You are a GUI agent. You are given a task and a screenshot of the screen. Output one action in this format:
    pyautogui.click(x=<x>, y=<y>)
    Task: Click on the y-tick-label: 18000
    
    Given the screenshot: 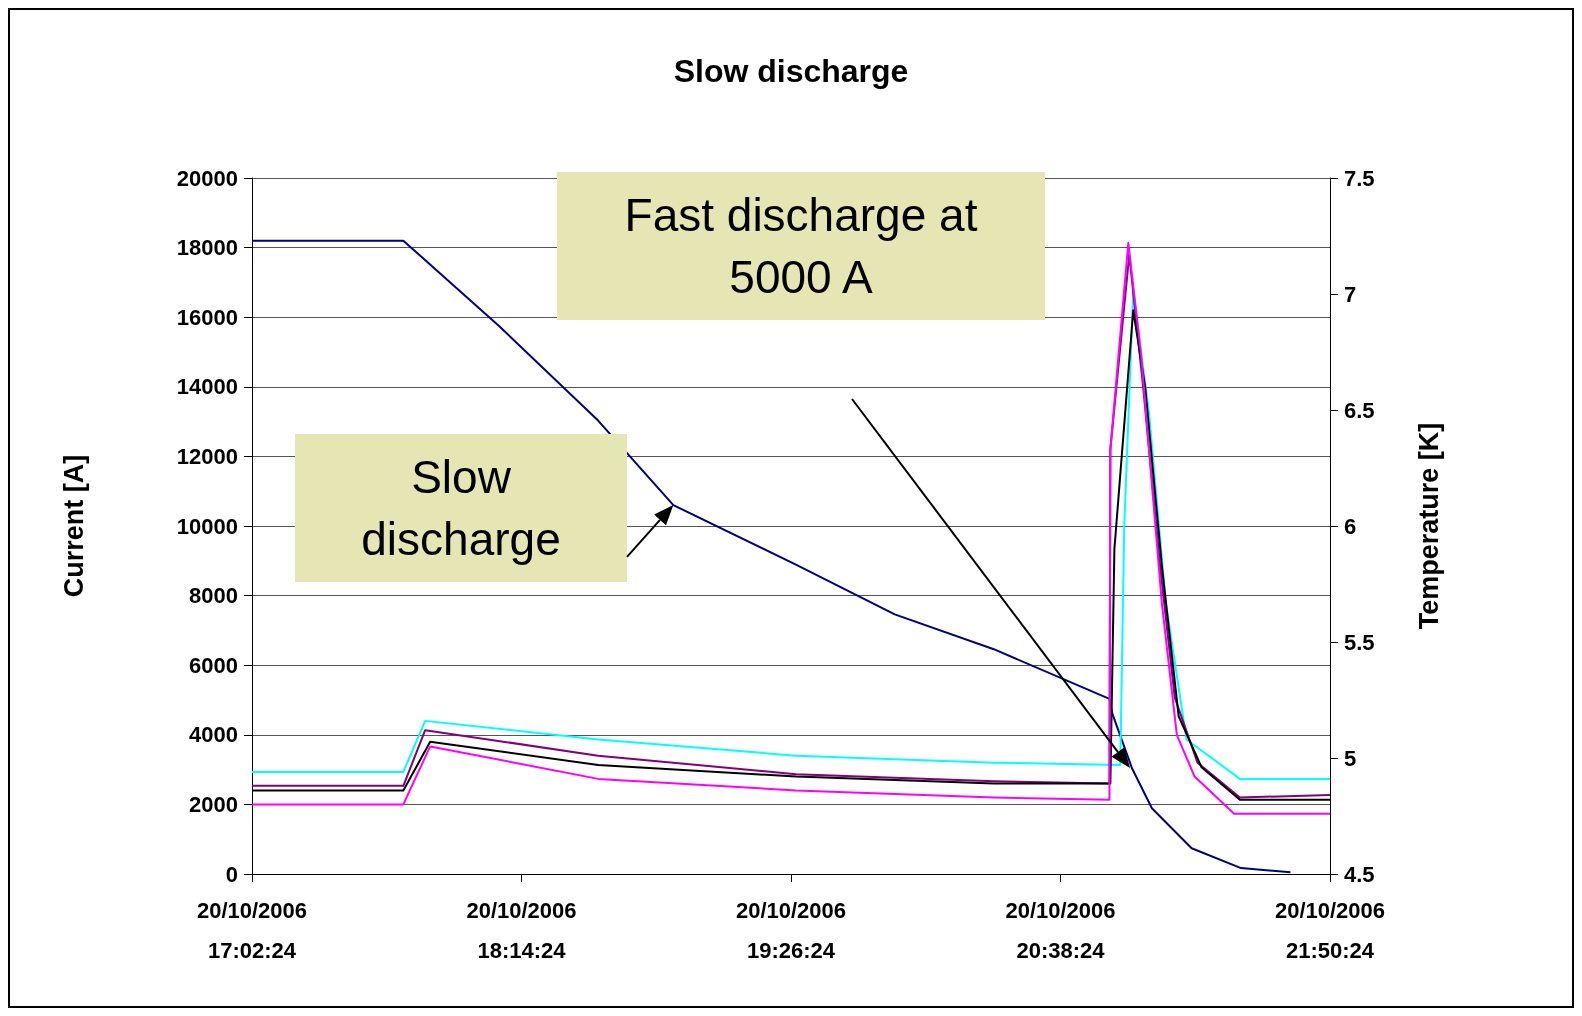 What is the action you would take?
    pyautogui.click(x=207, y=248)
    